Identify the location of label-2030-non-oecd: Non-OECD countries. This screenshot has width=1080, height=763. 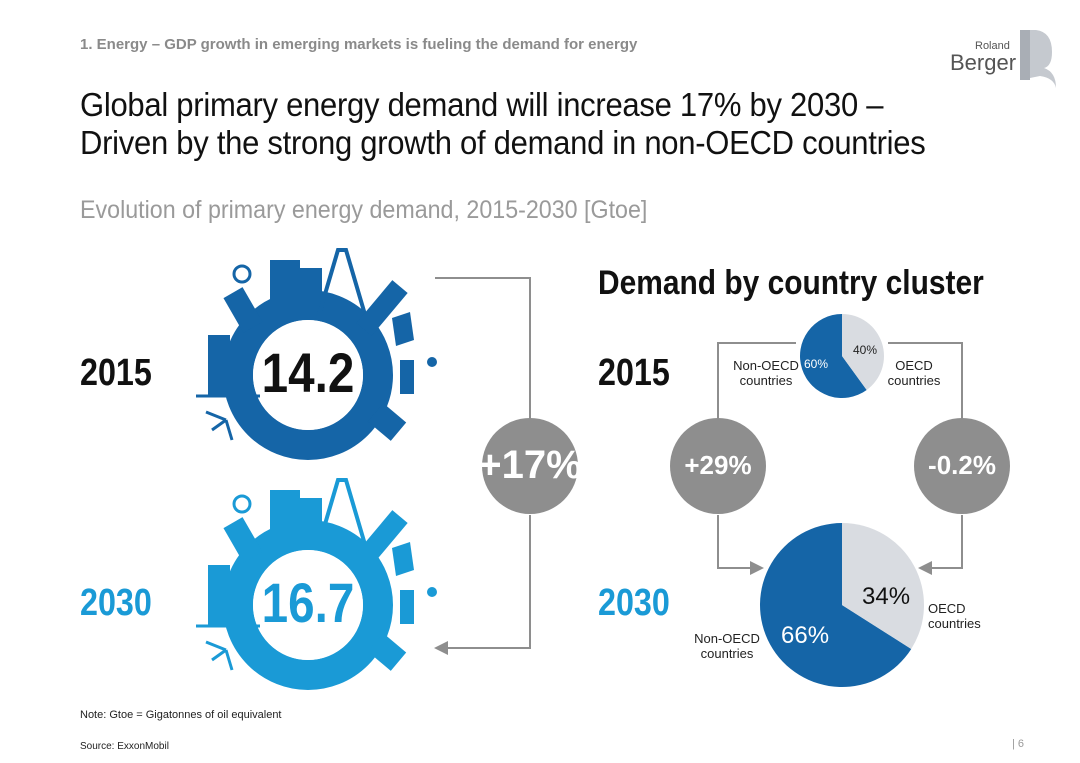
(727, 646).